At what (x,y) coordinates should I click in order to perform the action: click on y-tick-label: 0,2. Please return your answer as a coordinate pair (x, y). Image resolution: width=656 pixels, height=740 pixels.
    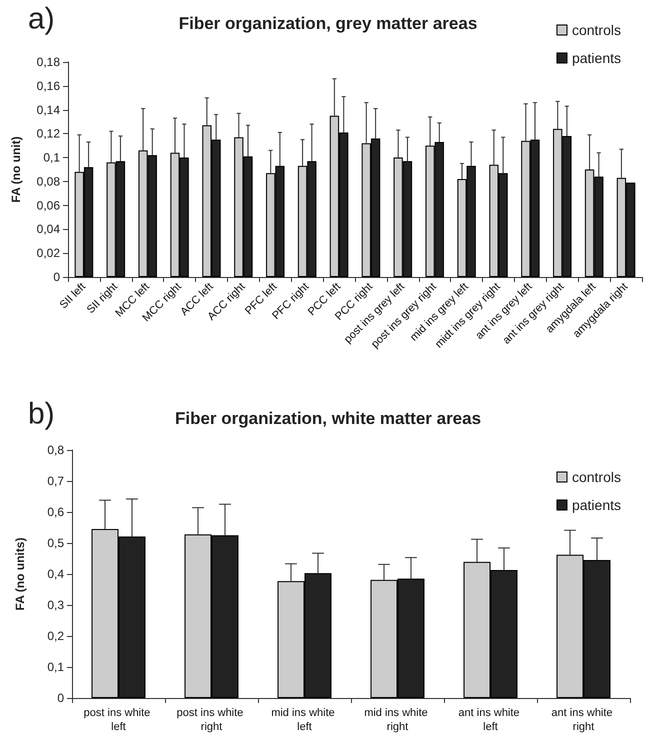
    Looking at the image, I should click on (55, 636).